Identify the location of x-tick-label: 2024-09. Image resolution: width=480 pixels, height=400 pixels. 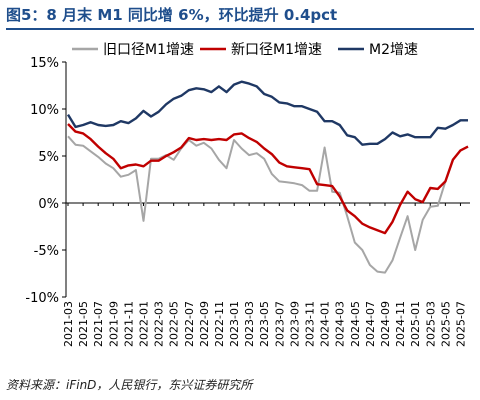
(385, 324).